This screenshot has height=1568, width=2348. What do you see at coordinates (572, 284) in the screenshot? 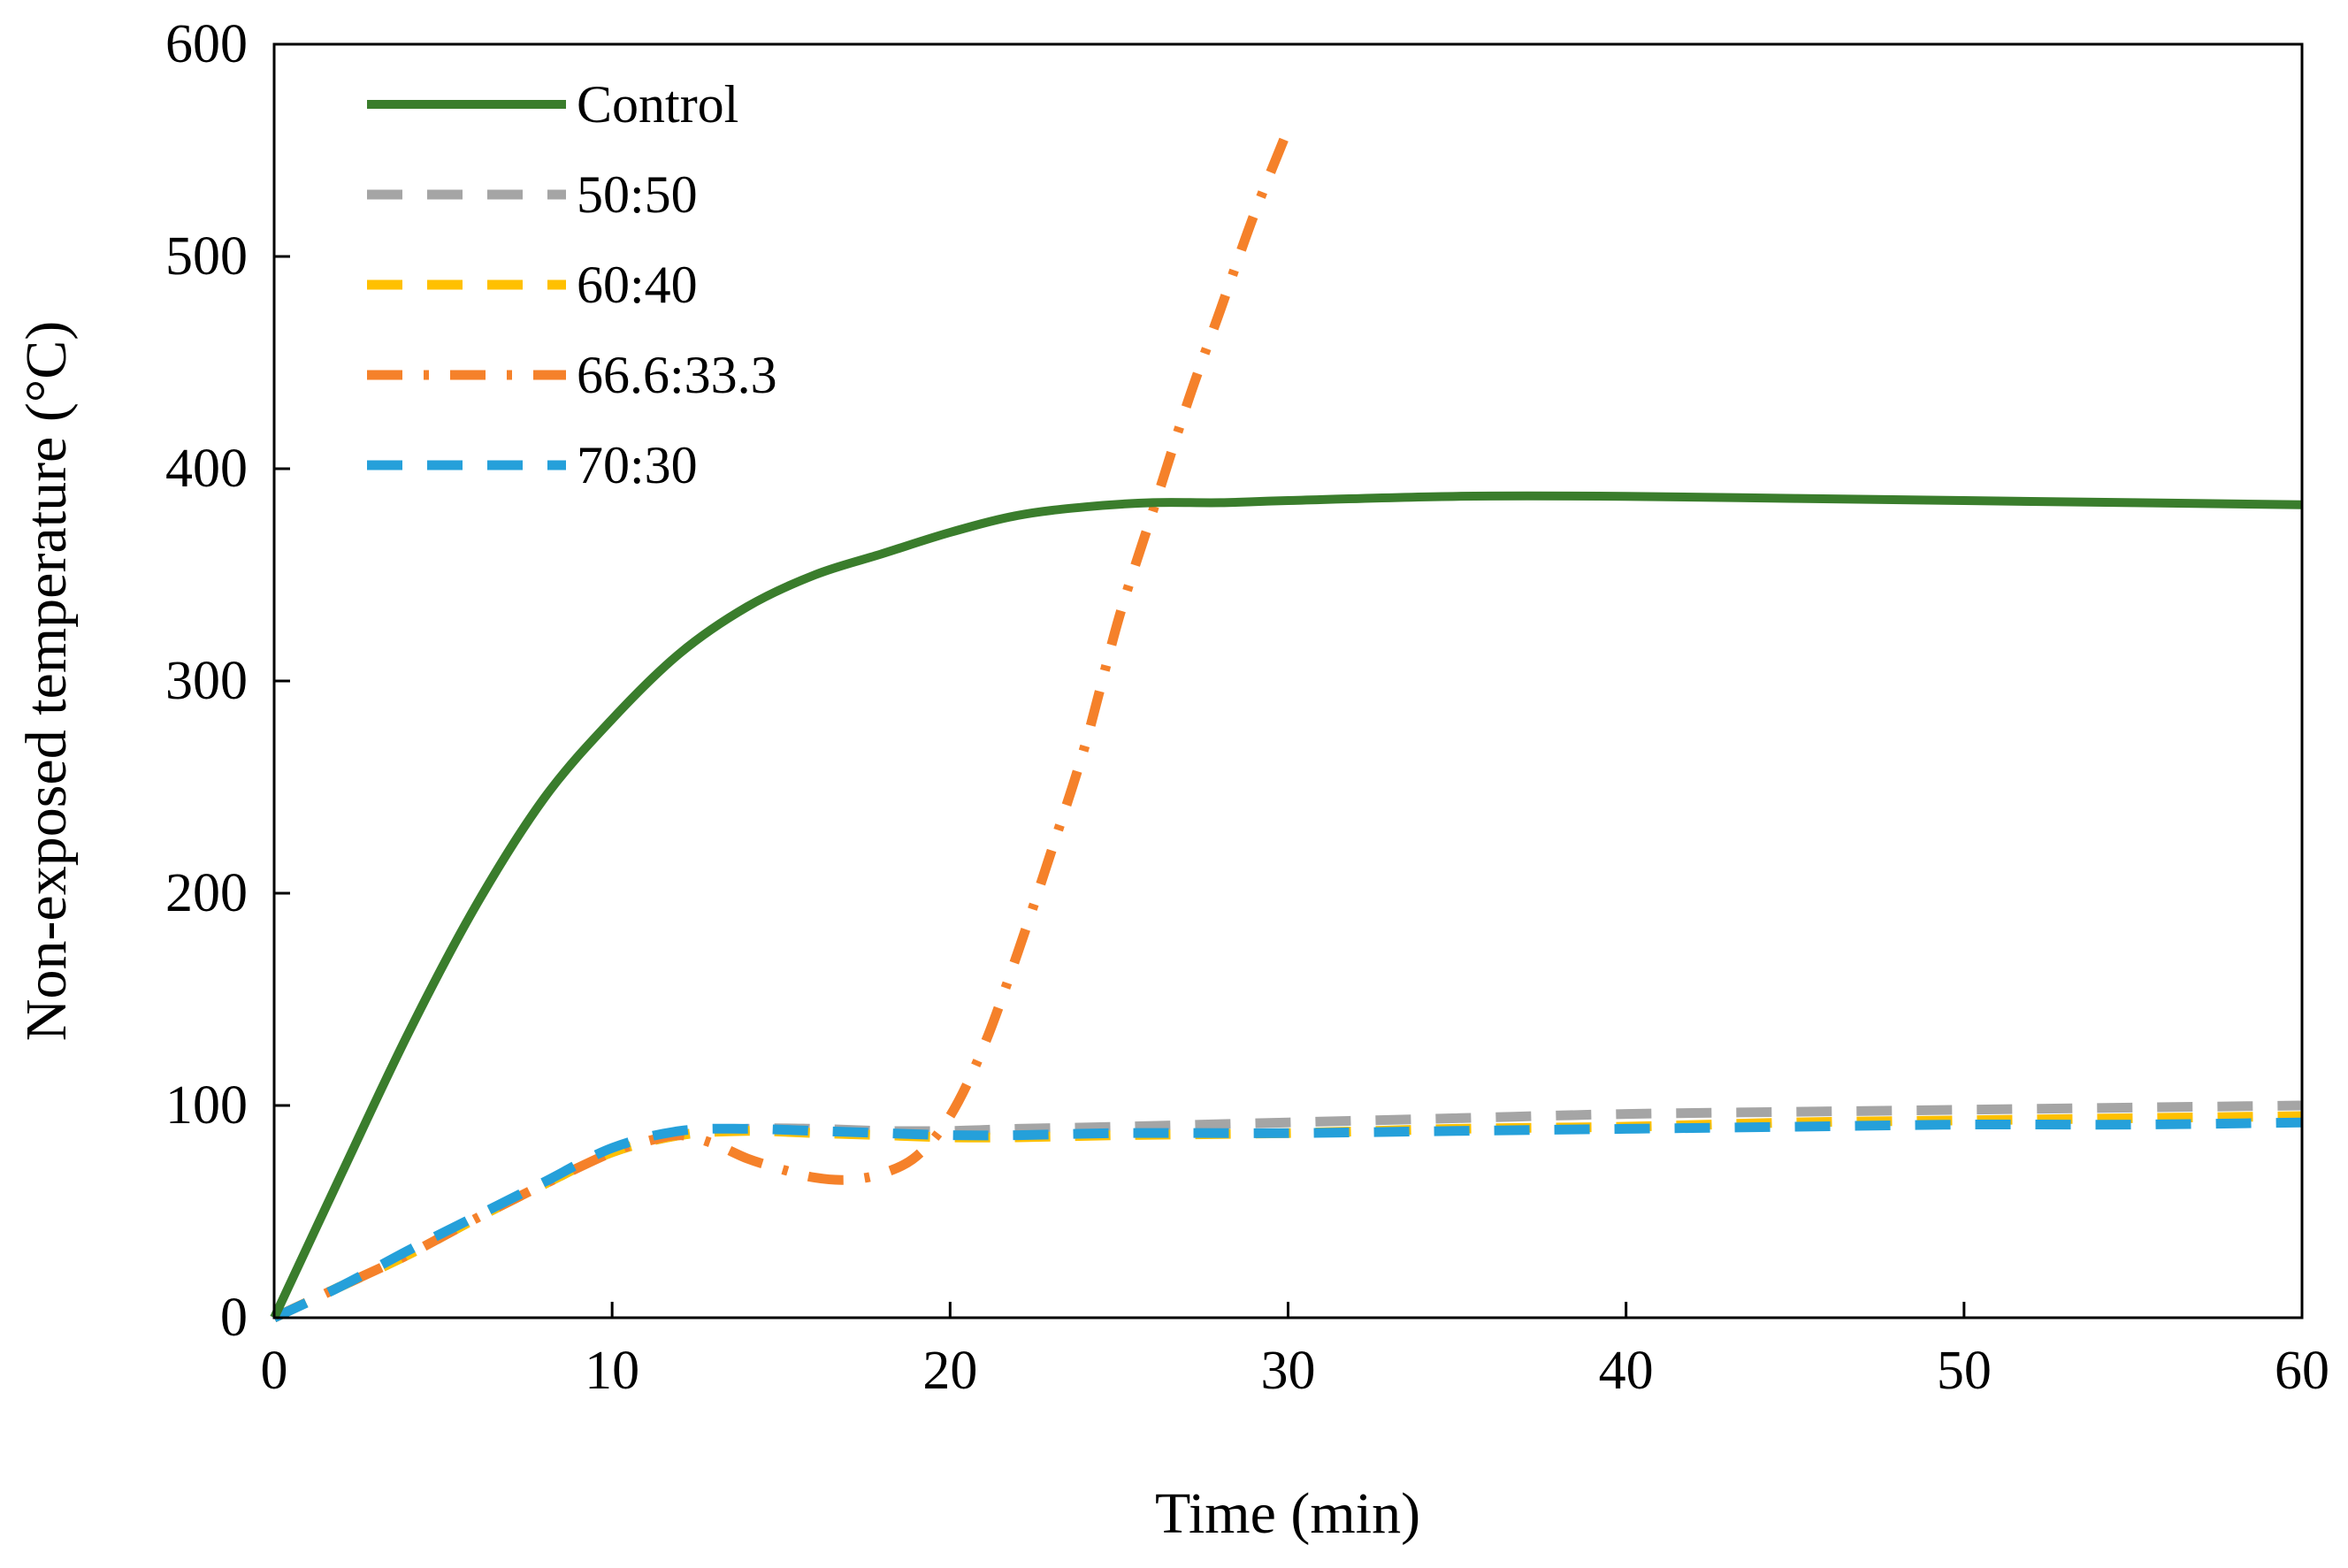
I see `legend: Control 50:50 60:40 66.6:33.3 70:30` at bounding box center [572, 284].